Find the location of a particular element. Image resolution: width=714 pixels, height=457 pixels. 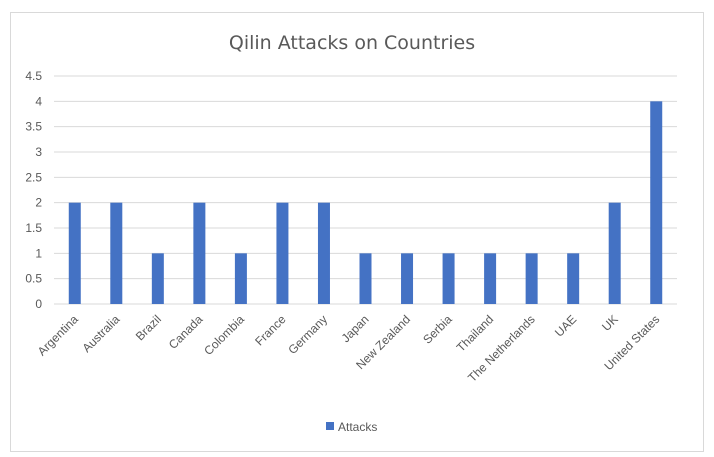

y-tick-label: 0 is located at coordinates (38, 304).